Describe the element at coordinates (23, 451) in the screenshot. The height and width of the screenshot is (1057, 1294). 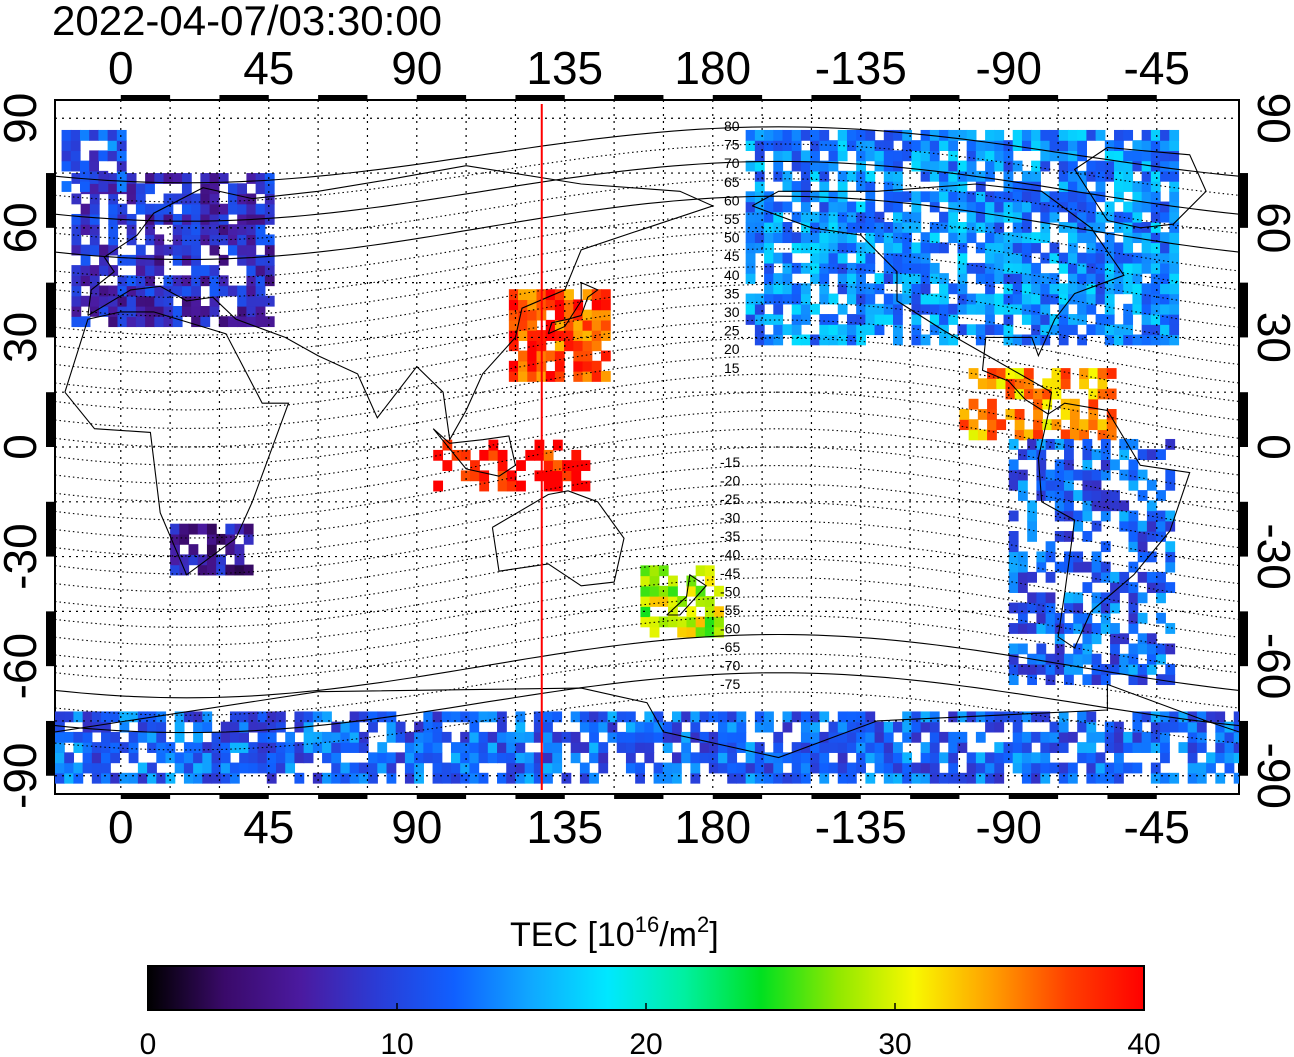
I see `left-latitude-ticks: 9060300-30-60-90` at that location.